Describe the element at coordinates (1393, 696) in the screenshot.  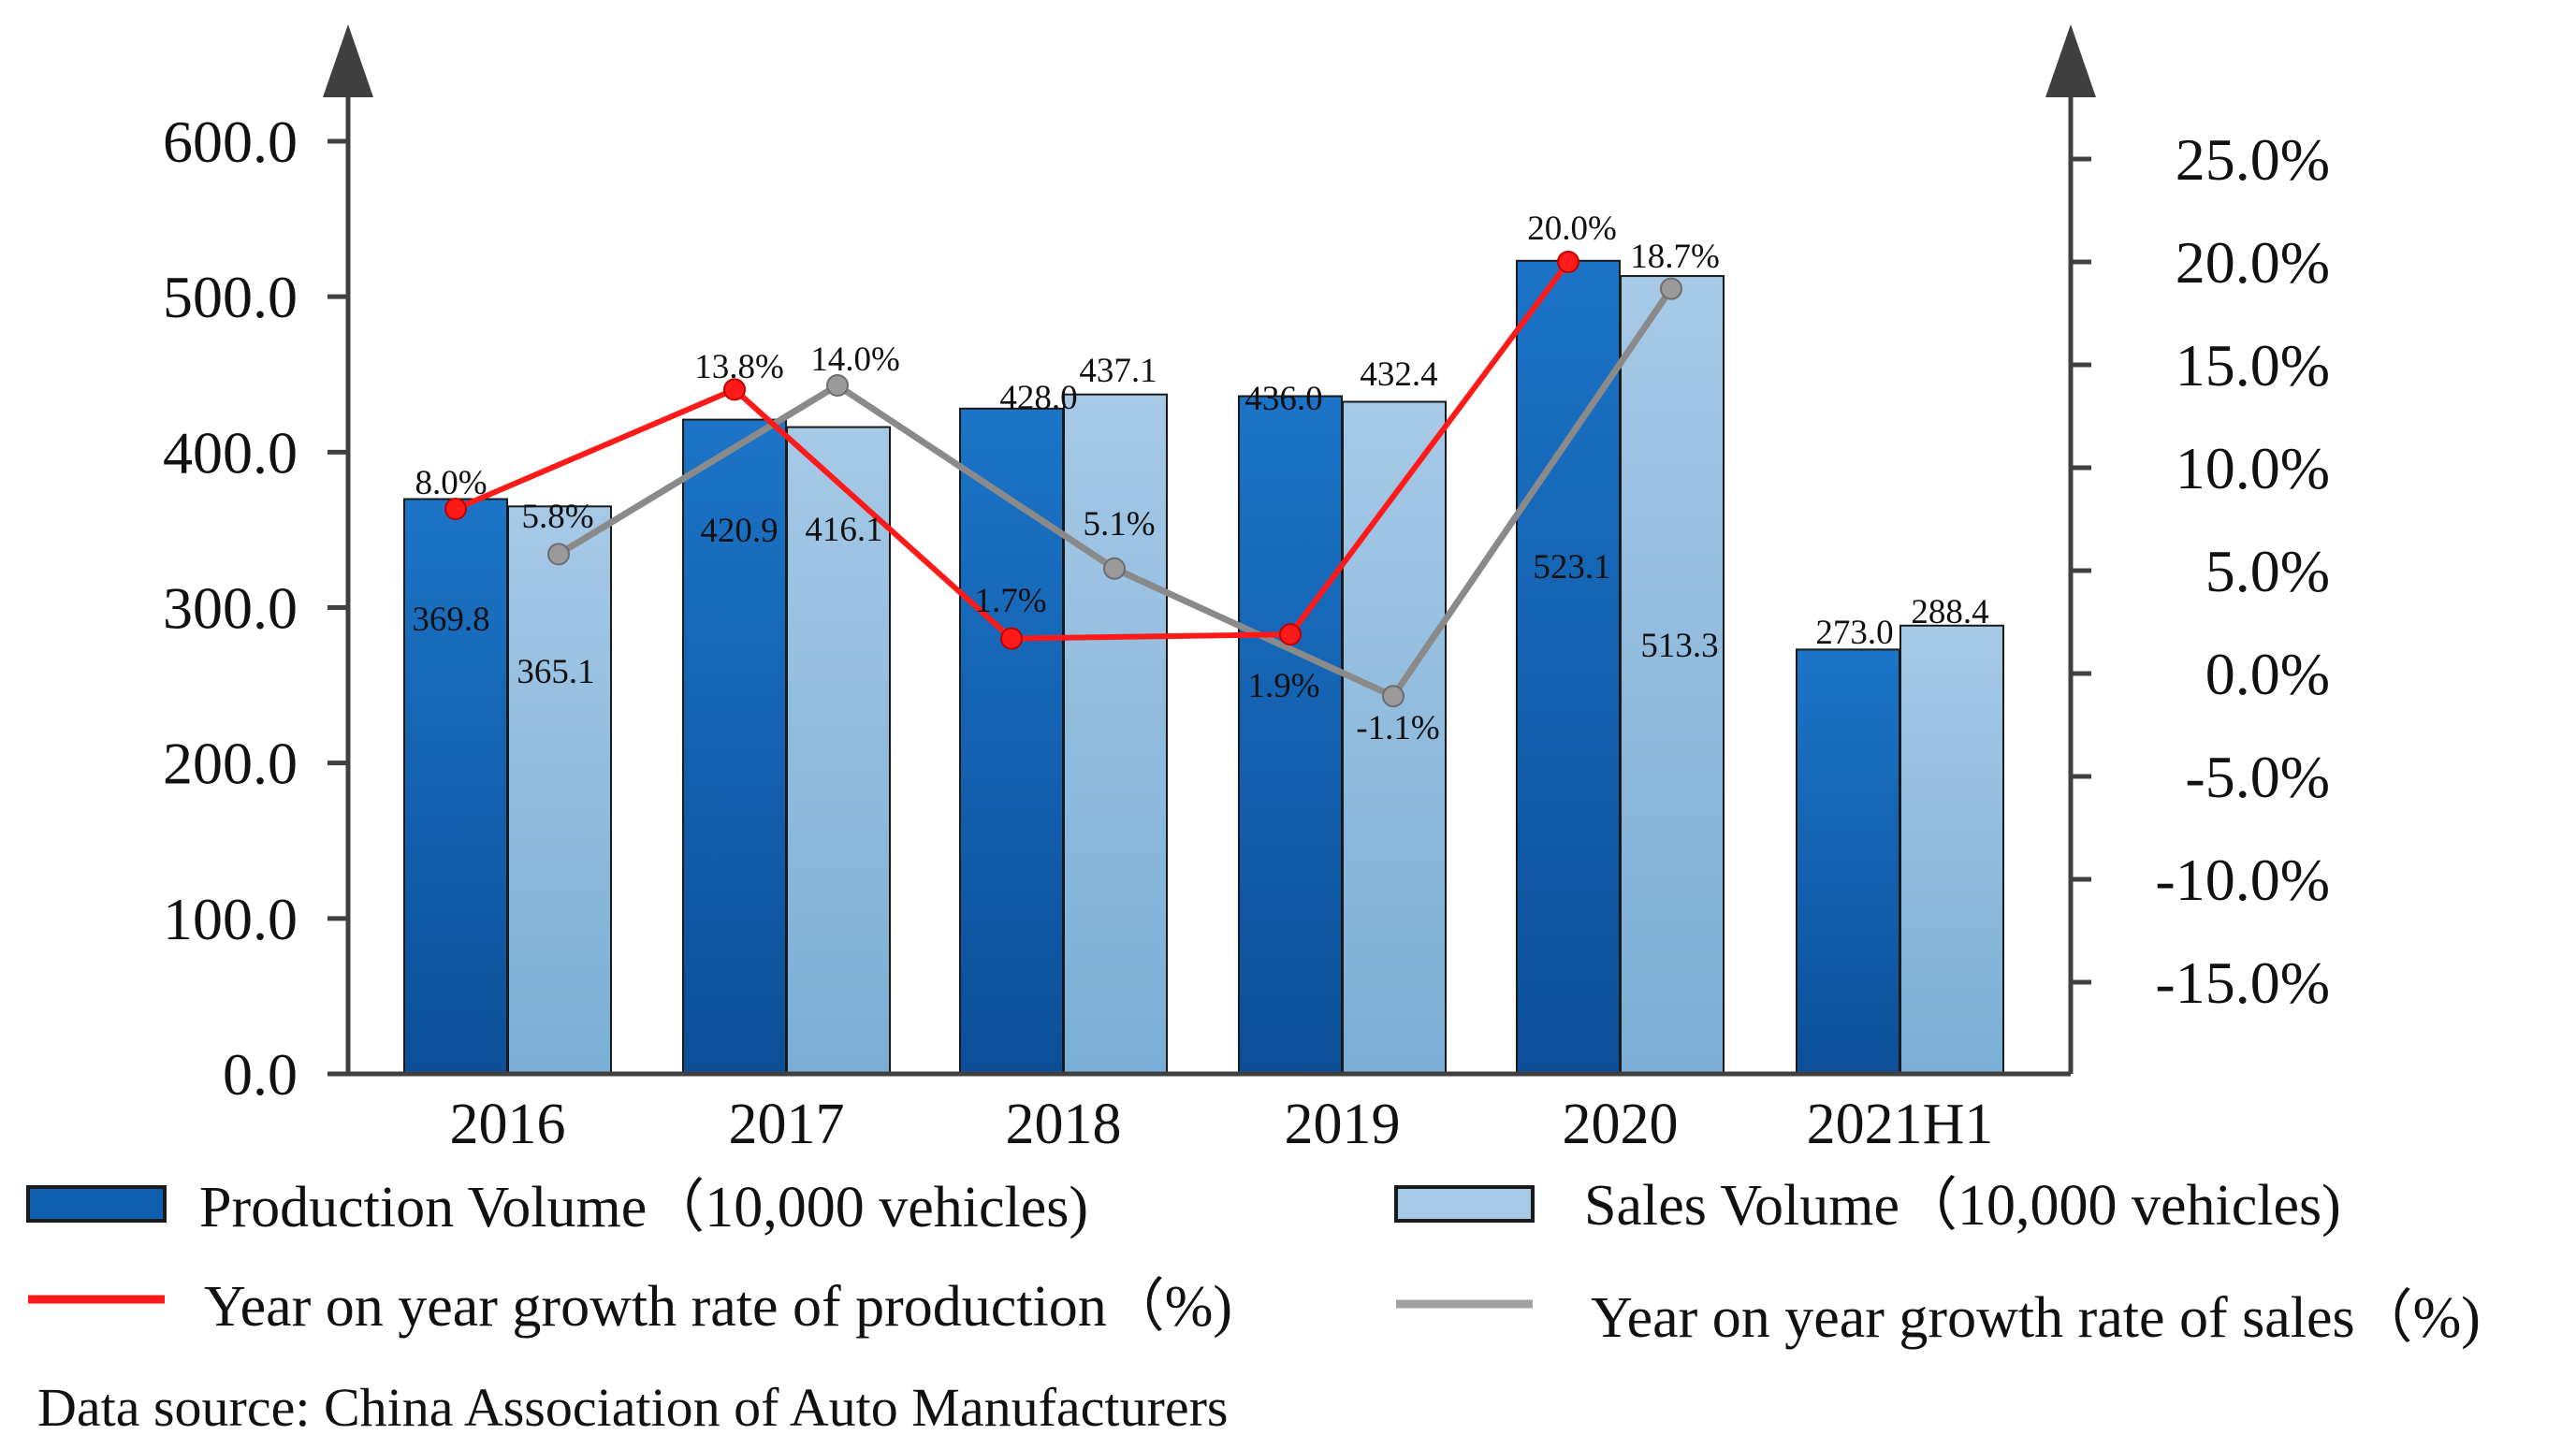
I see `sales-growth-point-2019` at that location.